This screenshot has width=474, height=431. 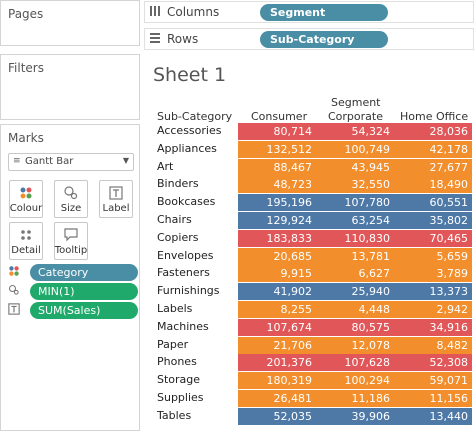 What do you see at coordinates (433, 362) in the screenshot?
I see `table-cell: 52,308` at bounding box center [433, 362].